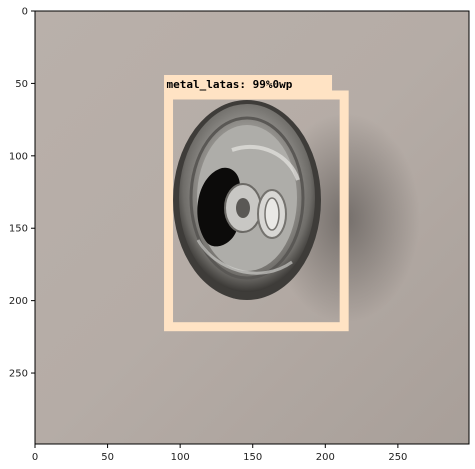 The width and height of the screenshot is (475, 469). I want to click on detection-label-background, so click(248, 83).